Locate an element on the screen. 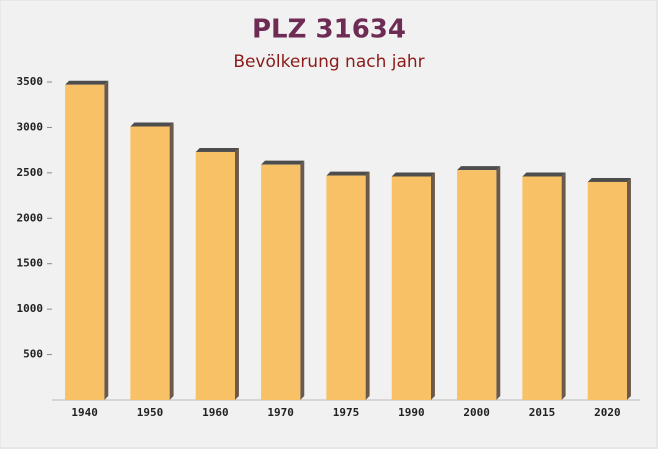  y-tick-label: 3500 is located at coordinates (30, 81).